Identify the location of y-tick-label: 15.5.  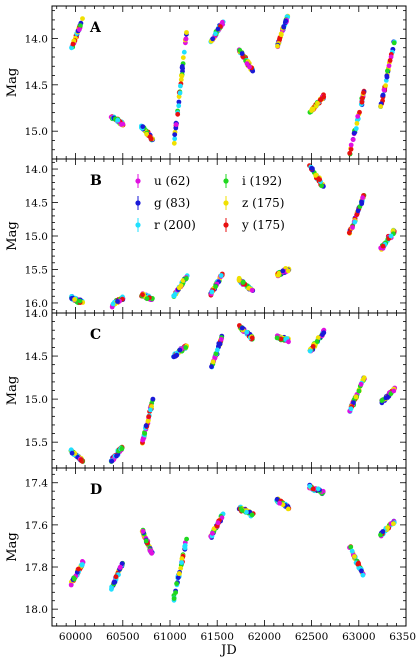
(36, 270).